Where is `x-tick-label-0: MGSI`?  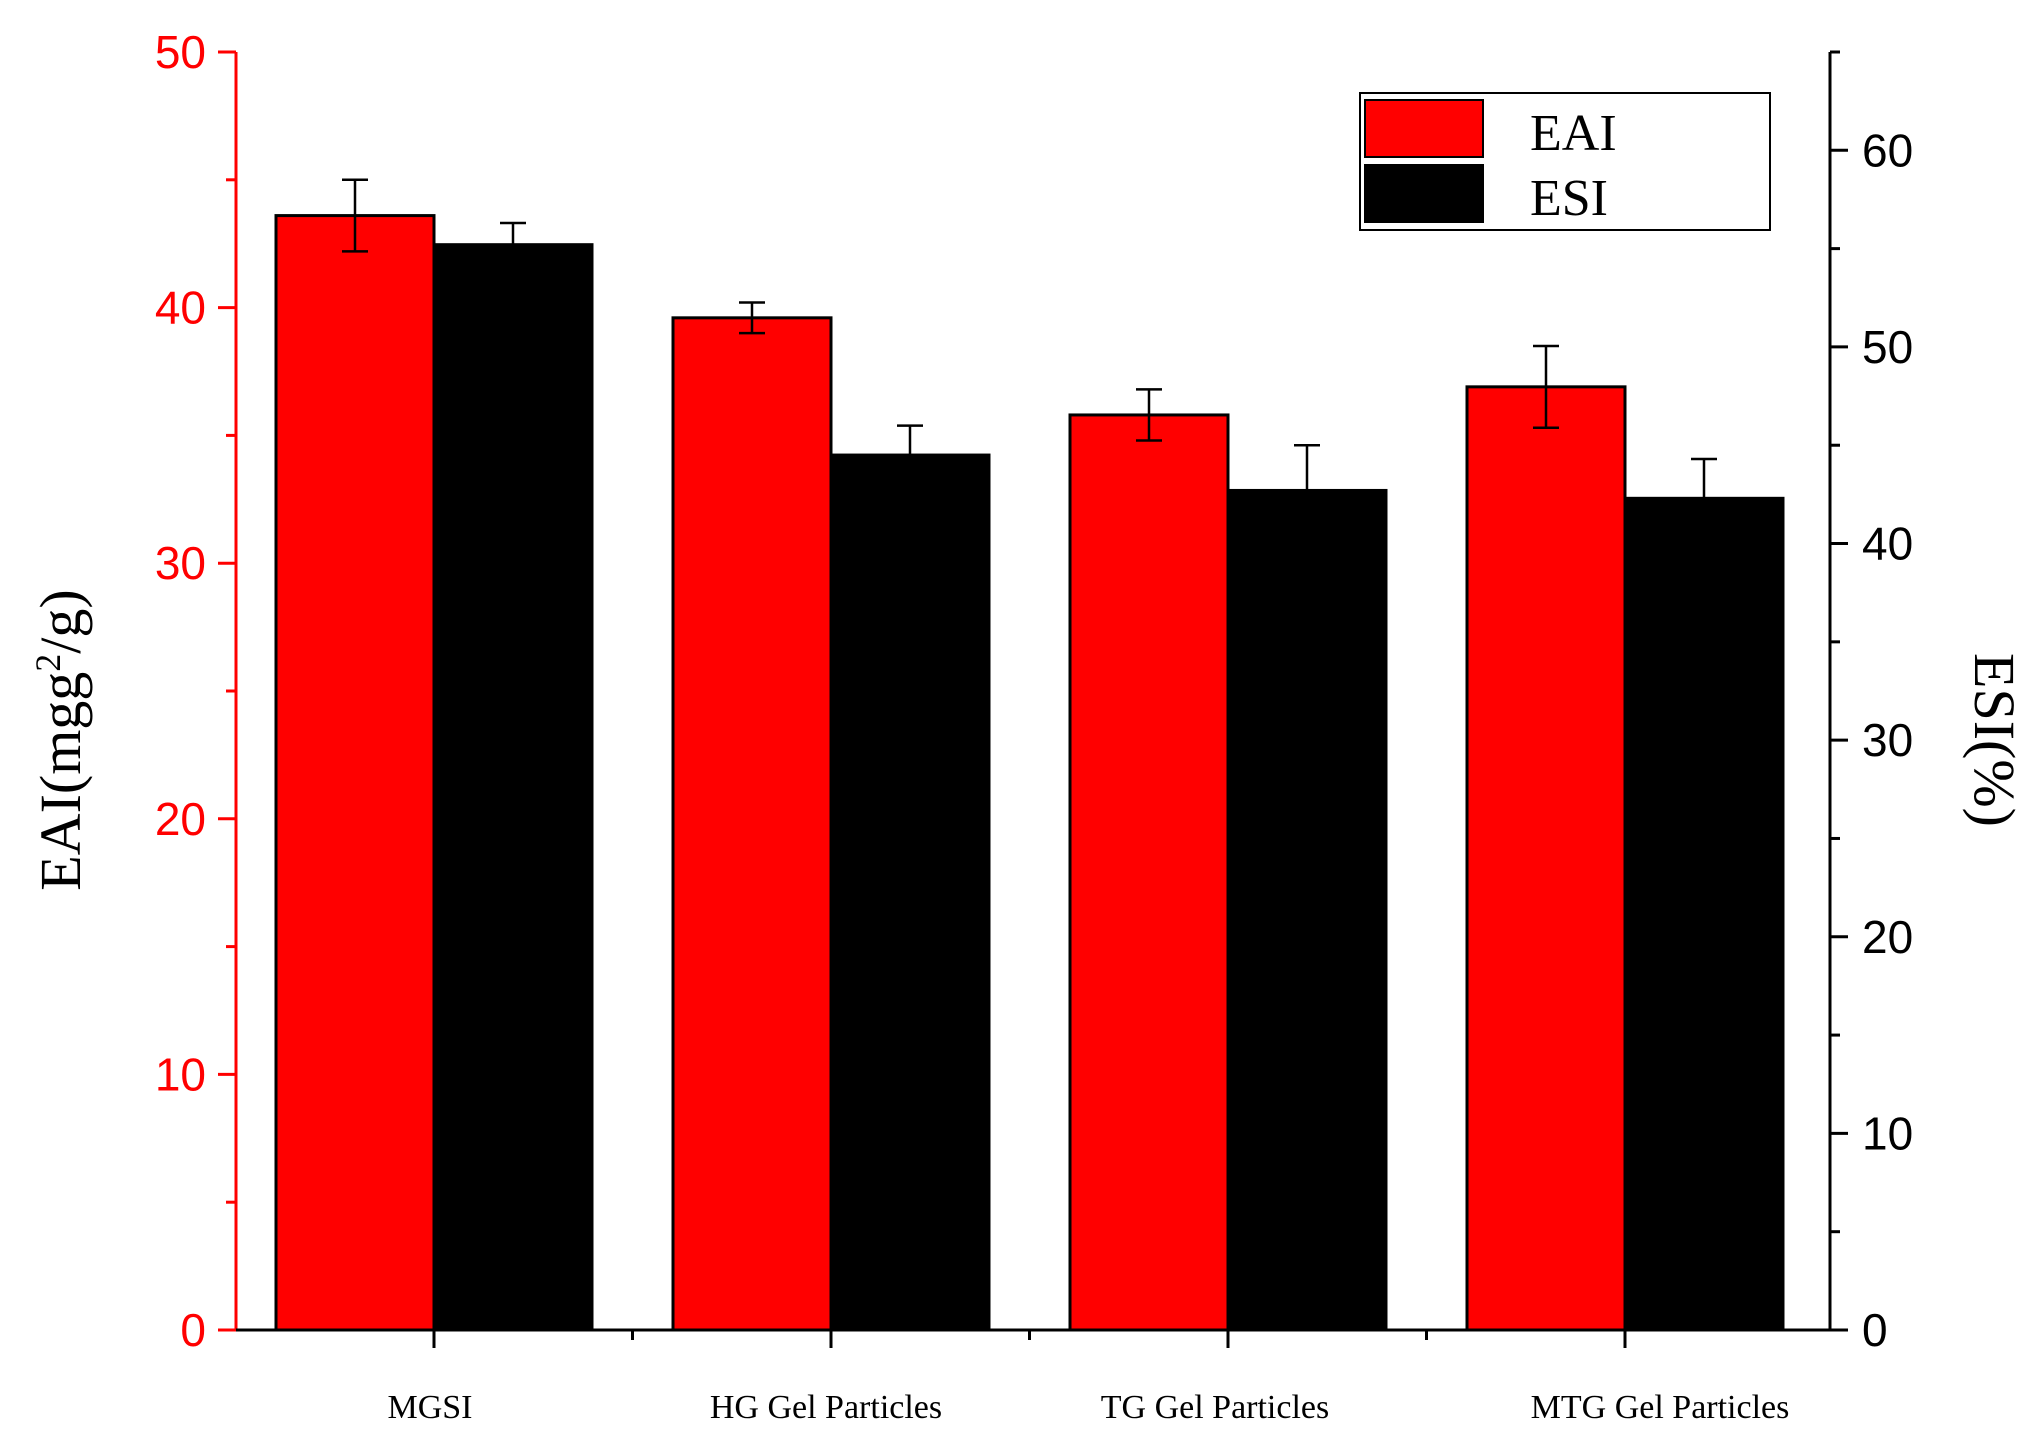 x-tick-label-0: MGSI is located at coordinates (429, 1407).